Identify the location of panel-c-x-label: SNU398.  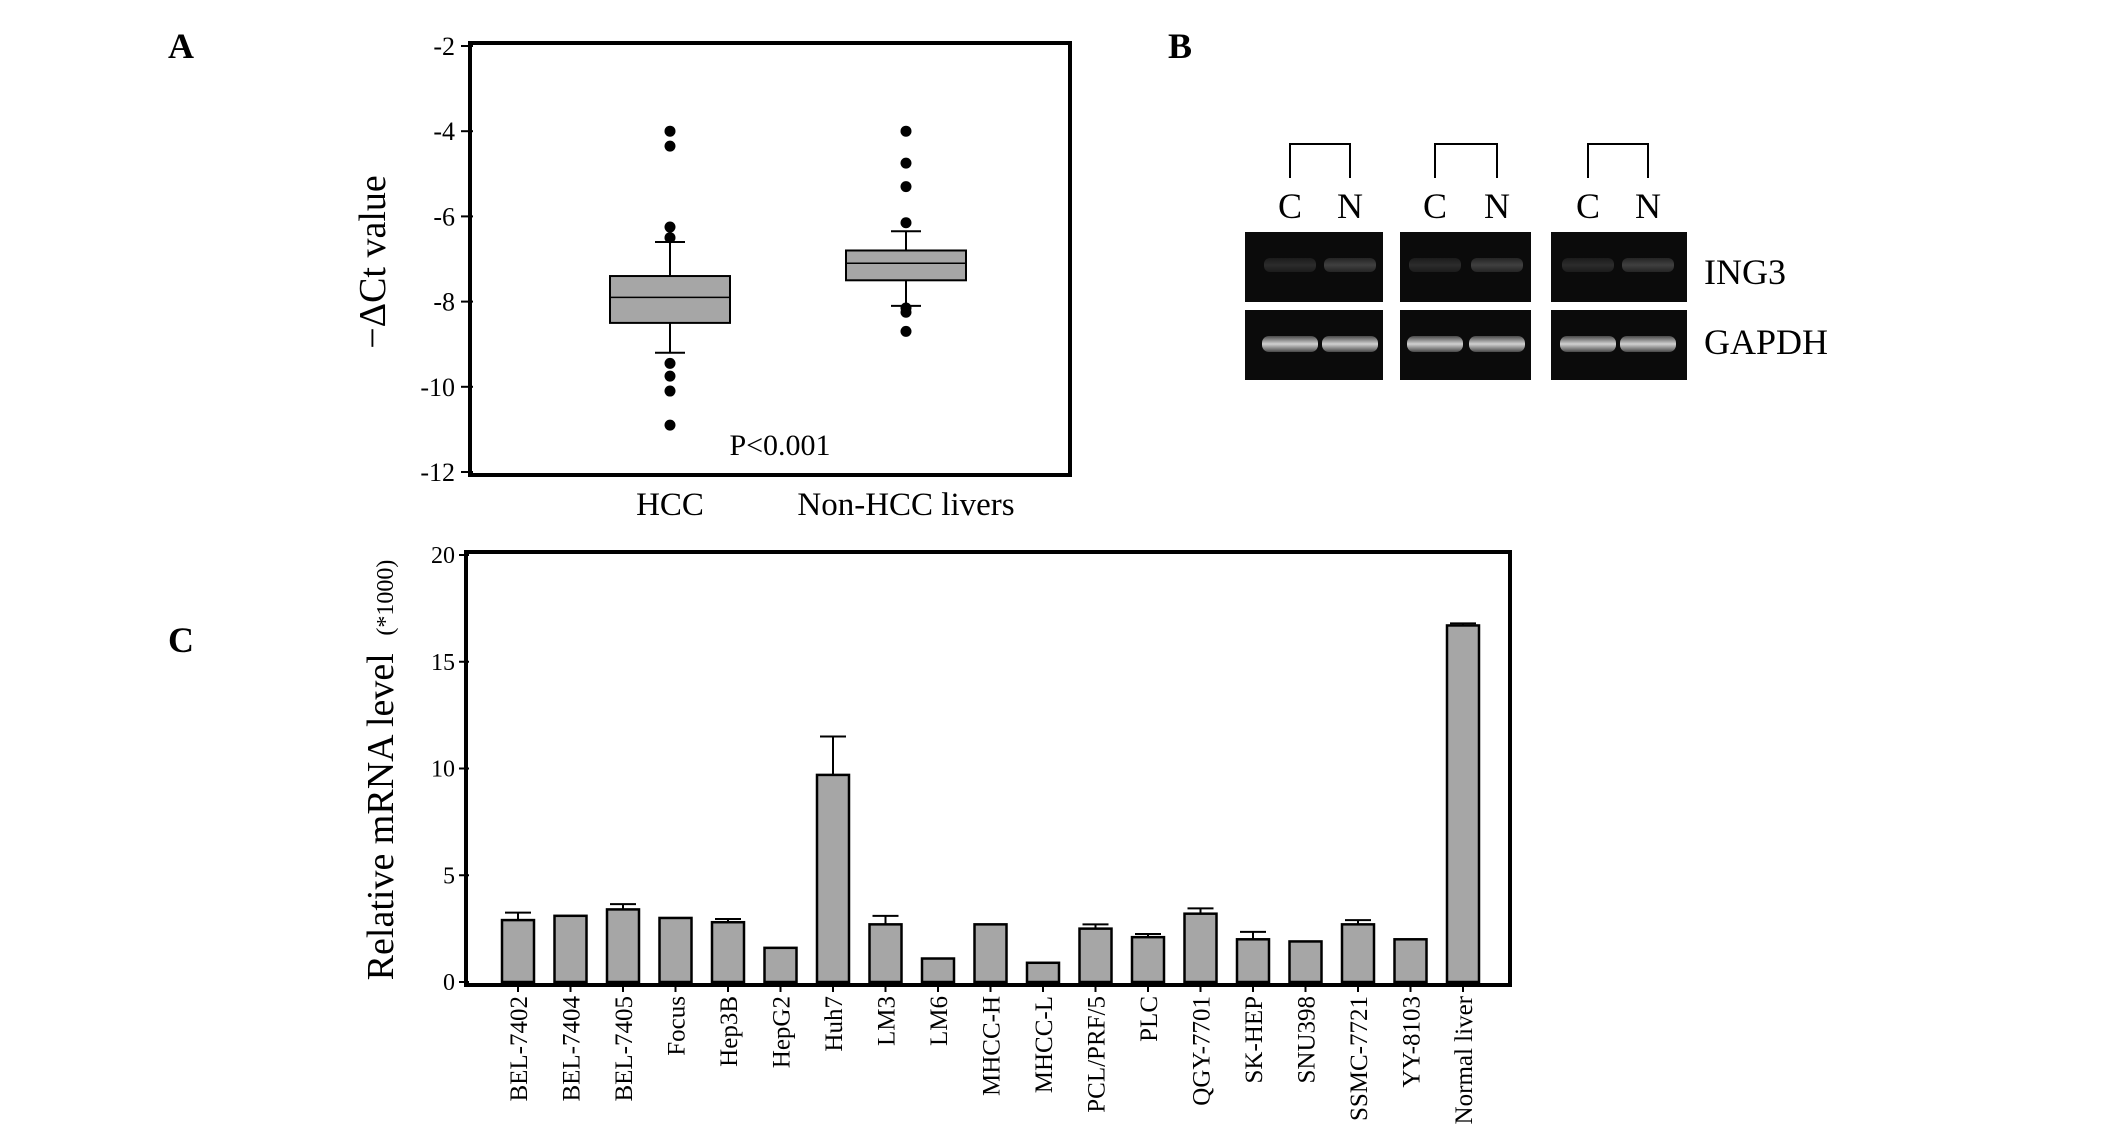
(1307, 1040).